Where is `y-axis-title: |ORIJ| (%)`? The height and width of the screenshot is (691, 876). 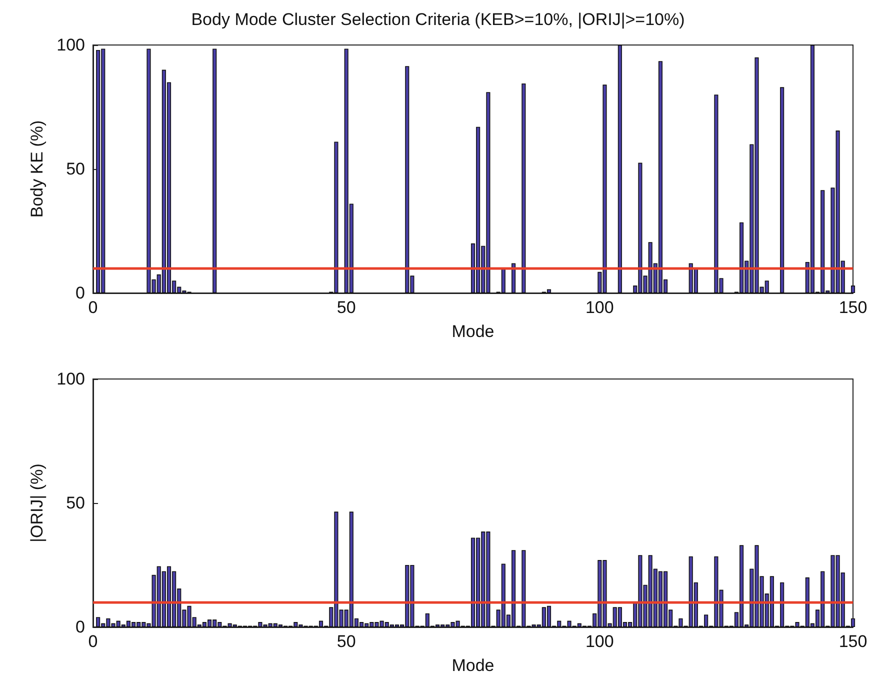
y-axis-title: |ORIJ| (%) is located at coordinates (37, 503).